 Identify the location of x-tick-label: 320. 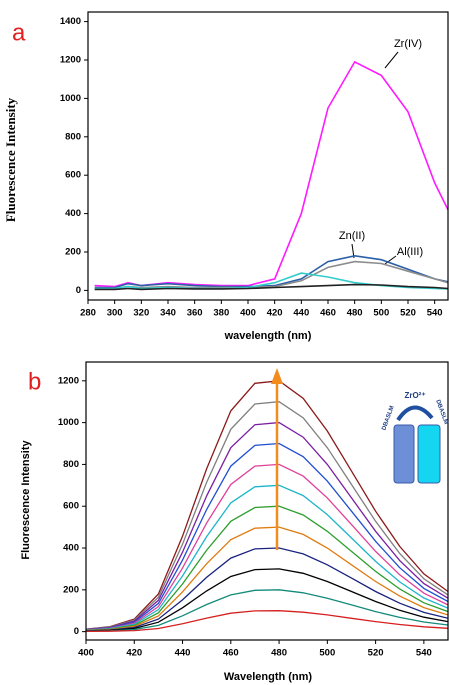
(141, 313).